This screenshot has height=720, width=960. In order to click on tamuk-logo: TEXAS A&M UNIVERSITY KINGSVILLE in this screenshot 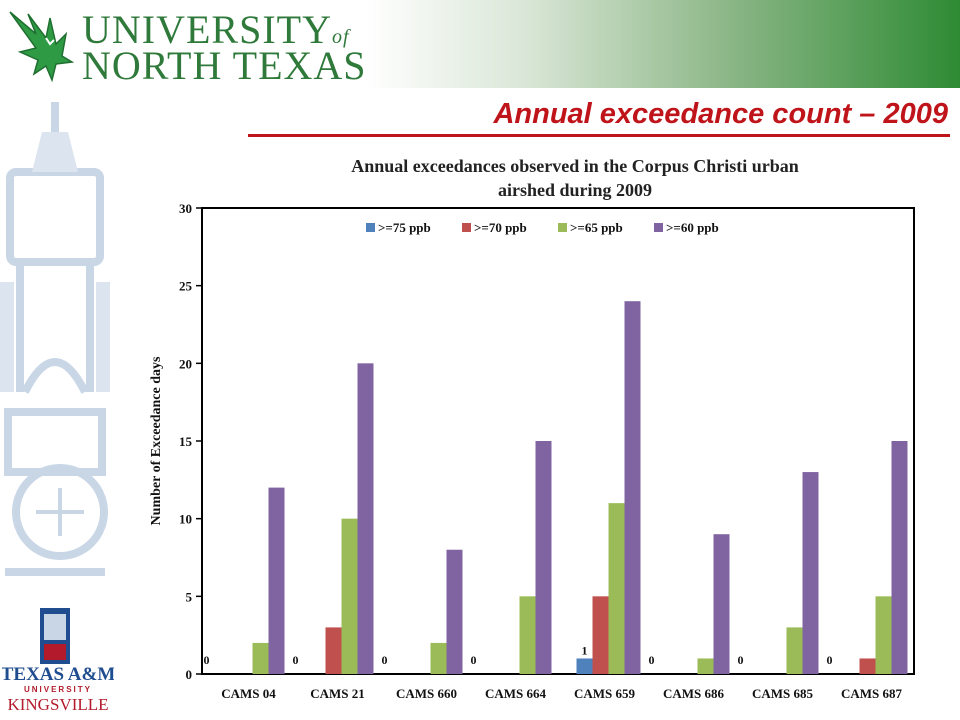, I will do `click(58, 661)`.